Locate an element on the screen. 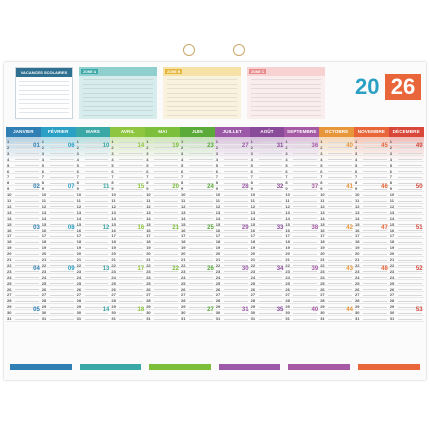 The width and height of the screenshot is (430, 430). week-number: 14 is located at coordinates (141, 146).